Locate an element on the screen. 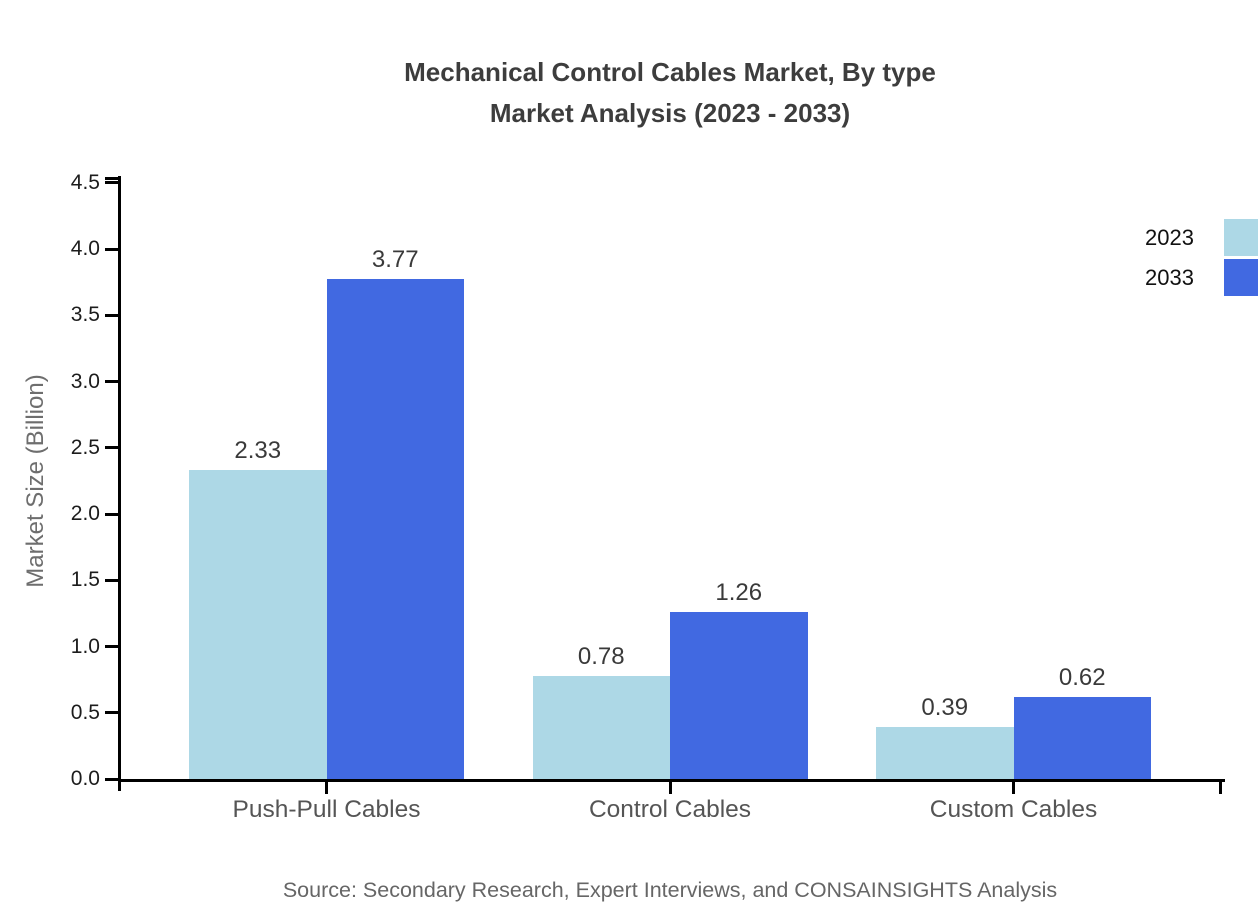  y-axis-line is located at coordinates (119, 483).